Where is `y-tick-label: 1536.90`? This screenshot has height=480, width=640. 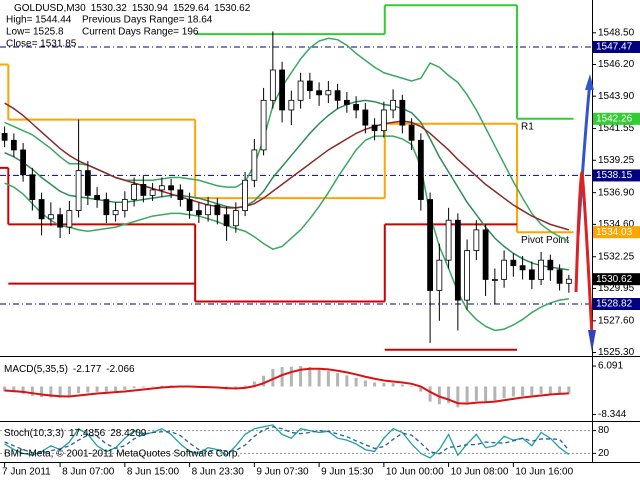
y-tick-label: 1536.90 is located at coordinates (616, 192).